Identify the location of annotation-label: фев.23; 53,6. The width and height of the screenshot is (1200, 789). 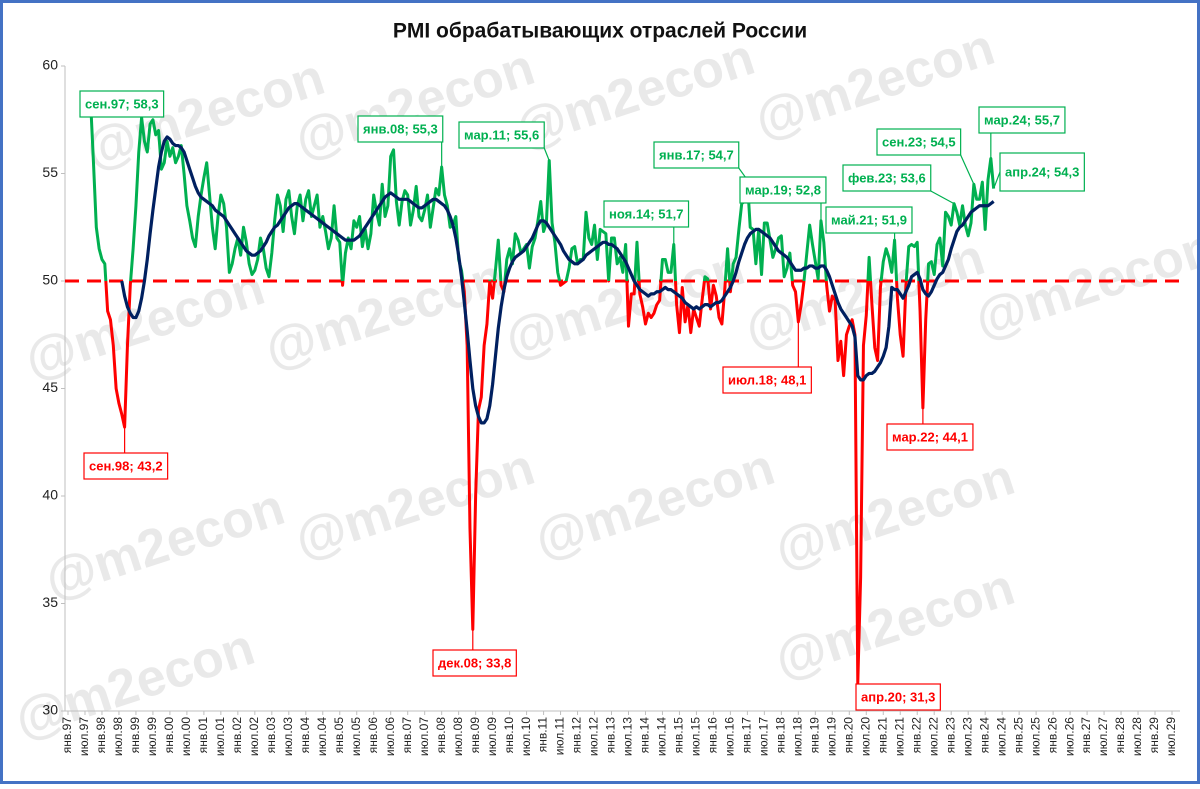
(887, 177).